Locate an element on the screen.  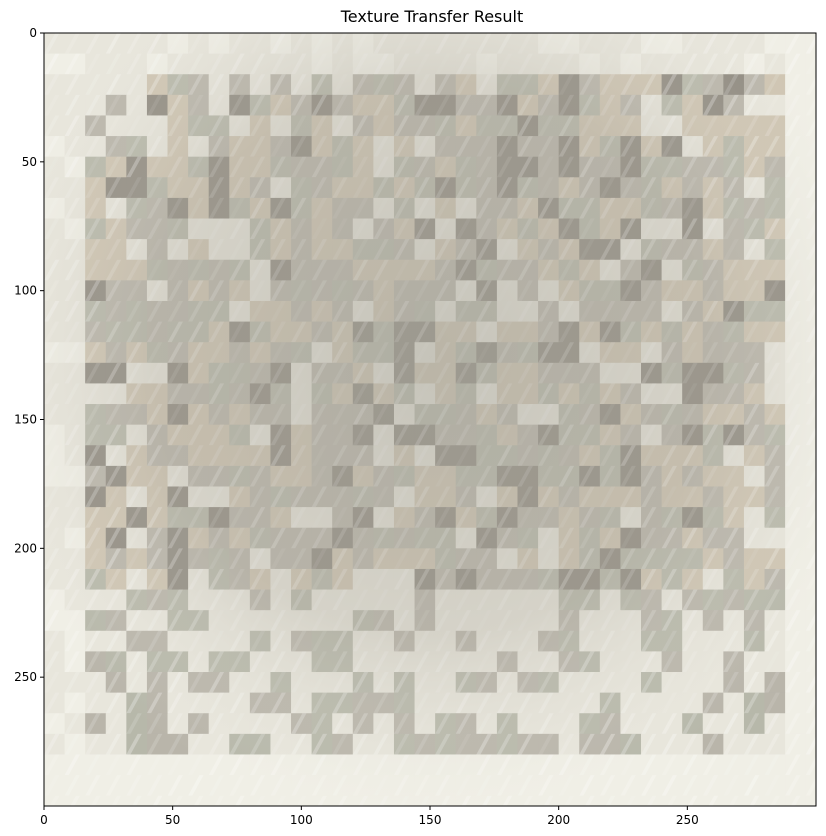
x-tick-label: 150 is located at coordinates (430, 820).